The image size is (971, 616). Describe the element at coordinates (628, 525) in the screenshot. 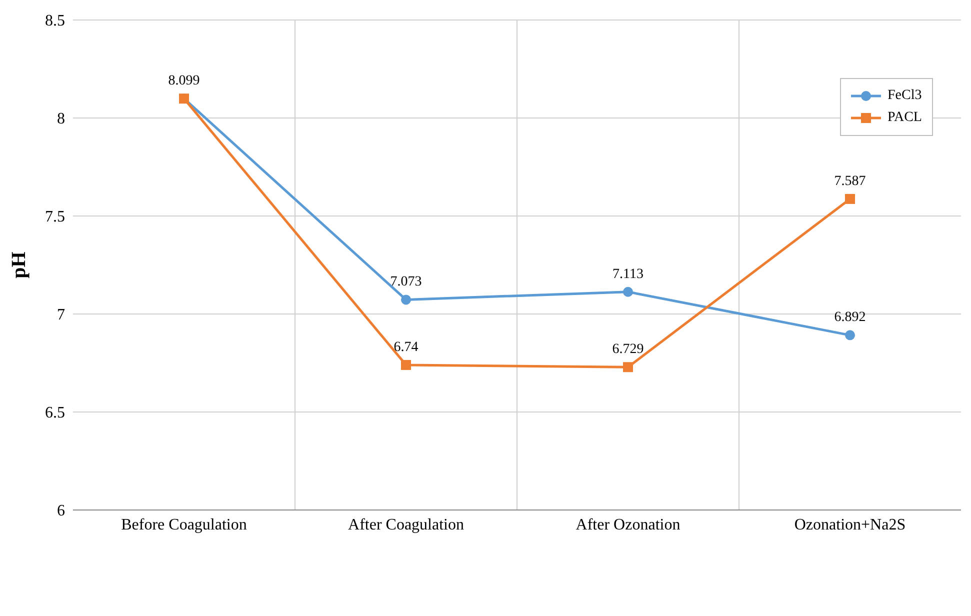

I see `x-tick-label: After Ozonation` at that location.